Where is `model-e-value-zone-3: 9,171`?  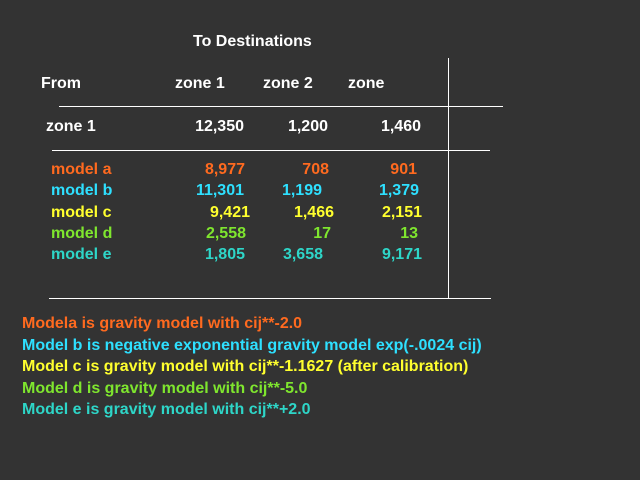
model-e-value-zone-3: 9,171 is located at coordinates (401, 254).